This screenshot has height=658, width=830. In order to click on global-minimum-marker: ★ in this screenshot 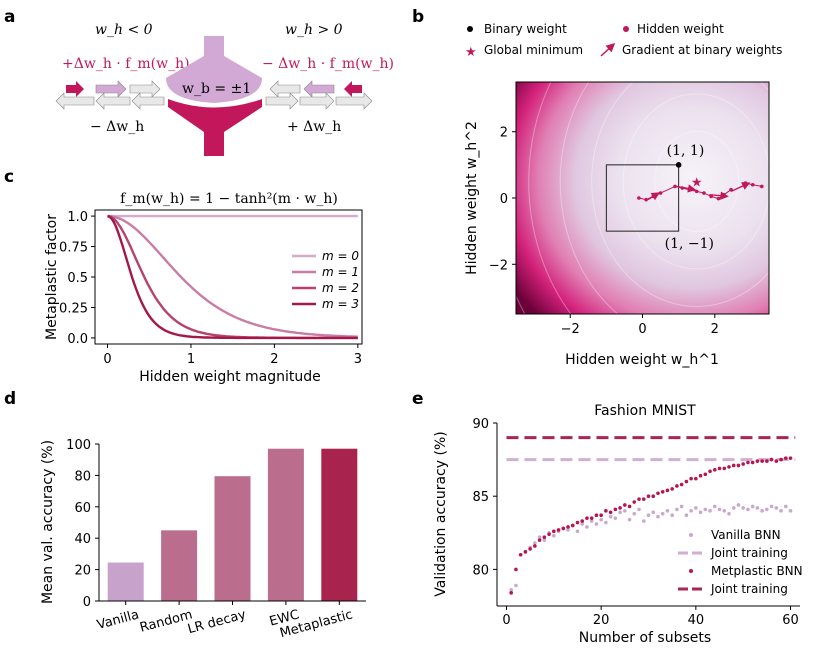, I will do `click(697, 182)`.